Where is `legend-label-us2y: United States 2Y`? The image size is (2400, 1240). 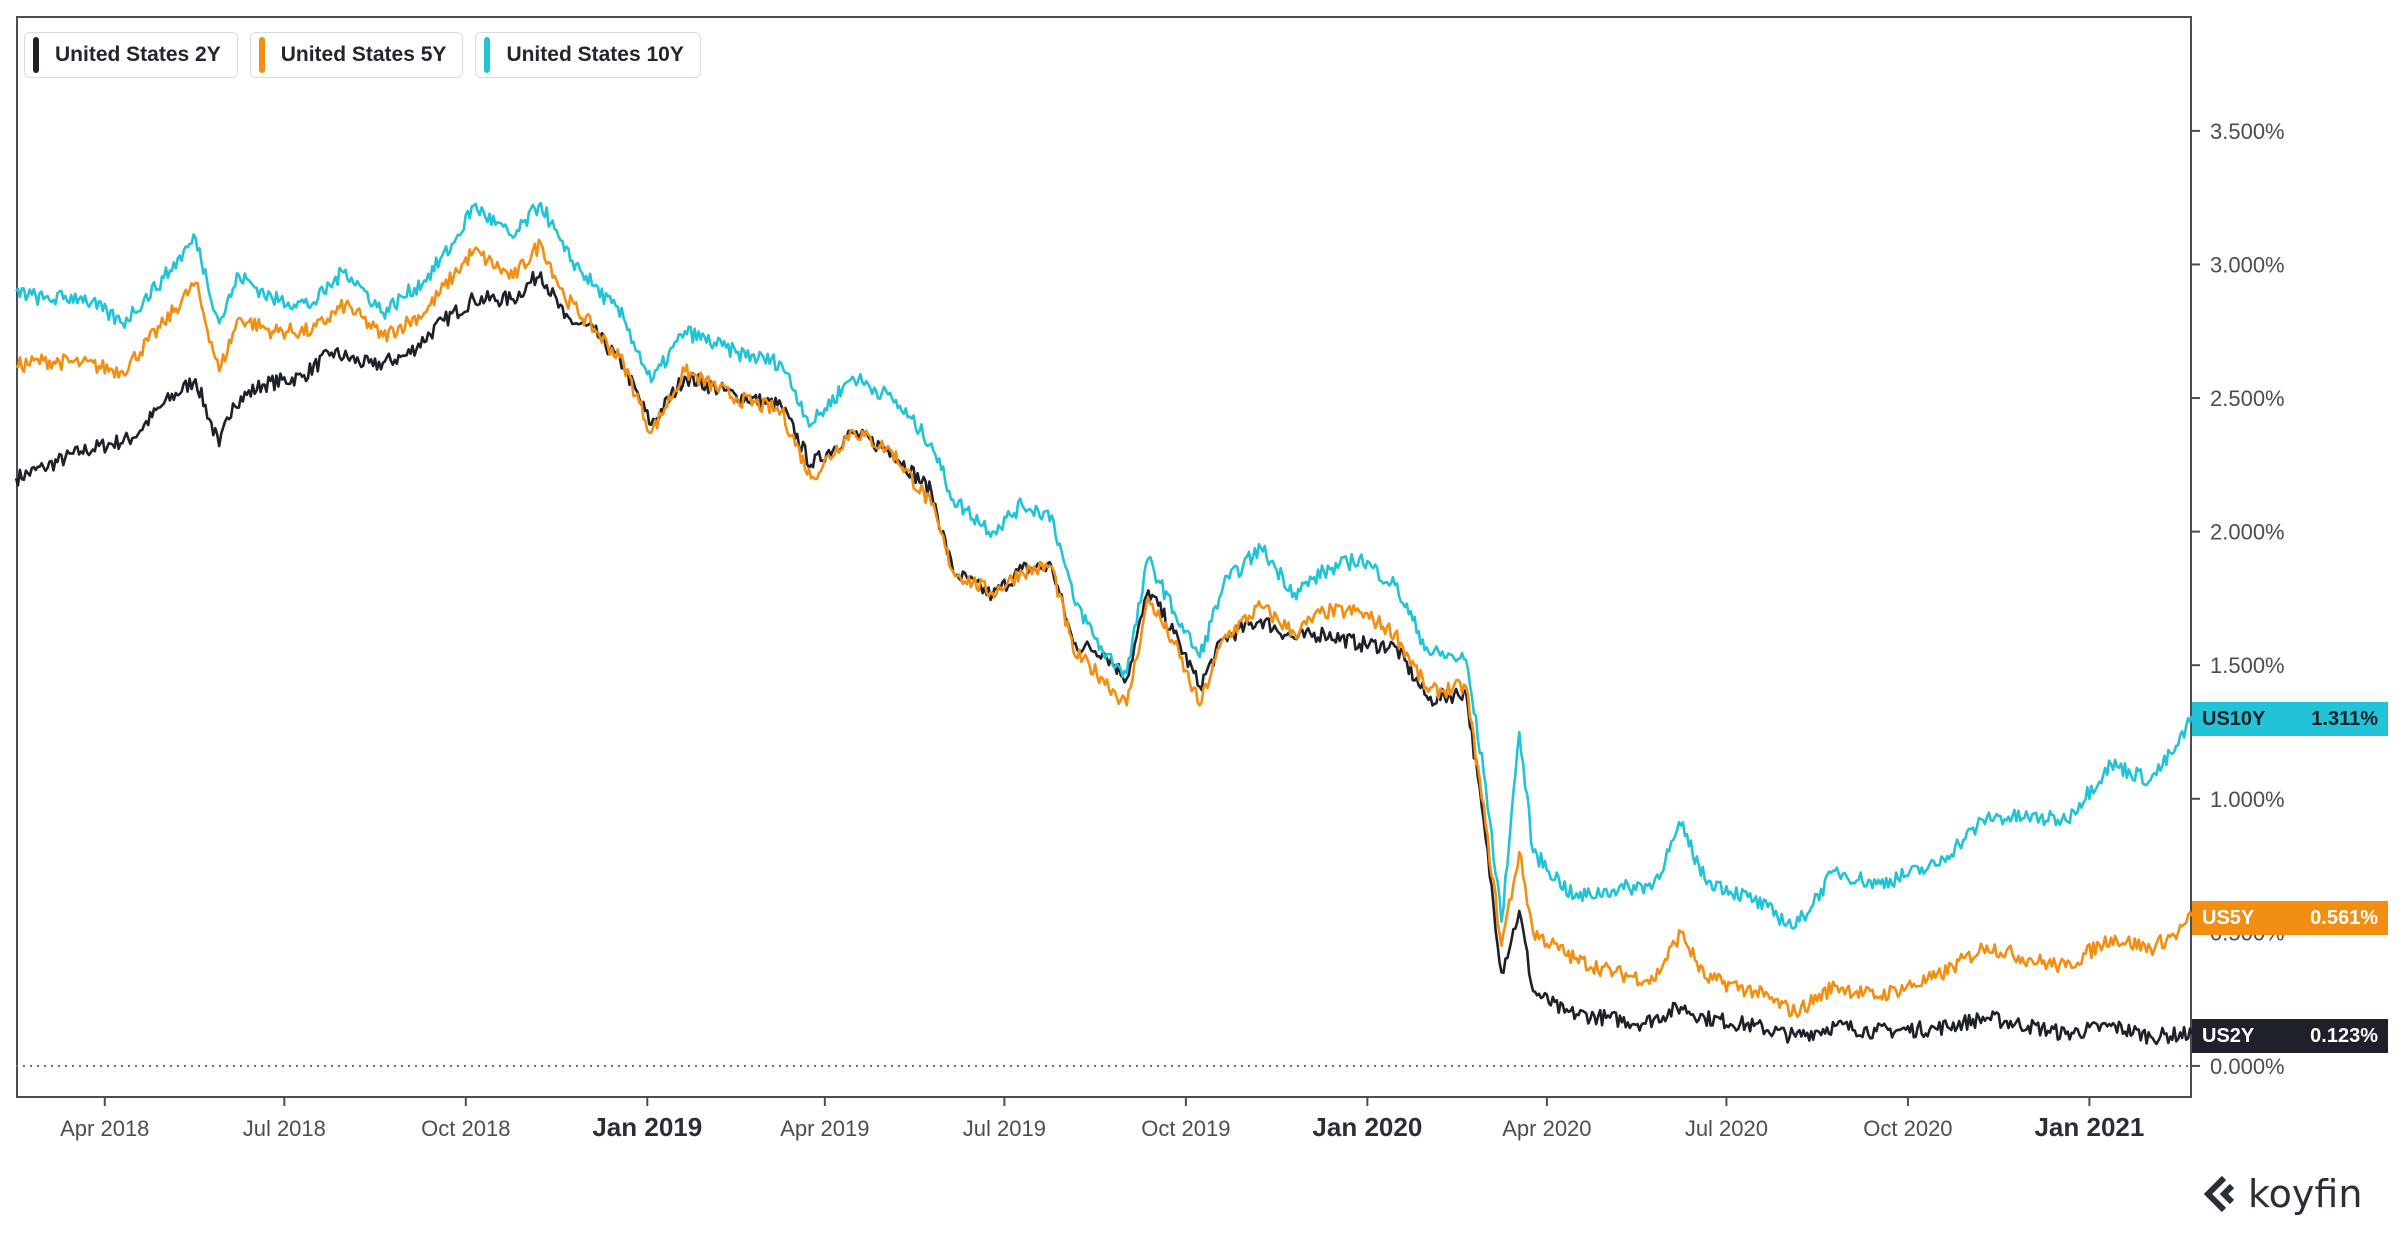
legend-label-us2y: United States 2Y is located at coordinates (138, 54).